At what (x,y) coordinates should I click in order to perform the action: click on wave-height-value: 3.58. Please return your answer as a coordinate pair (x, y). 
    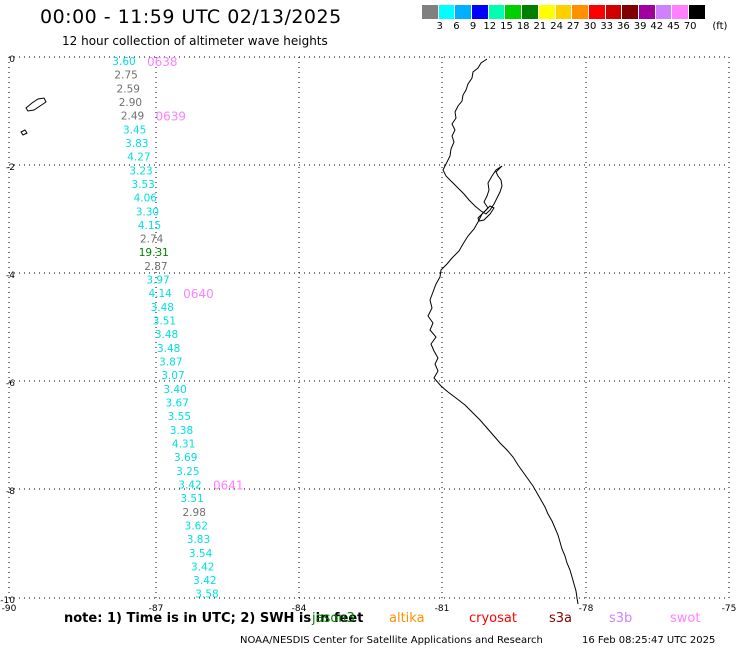
    Looking at the image, I should click on (206, 595).